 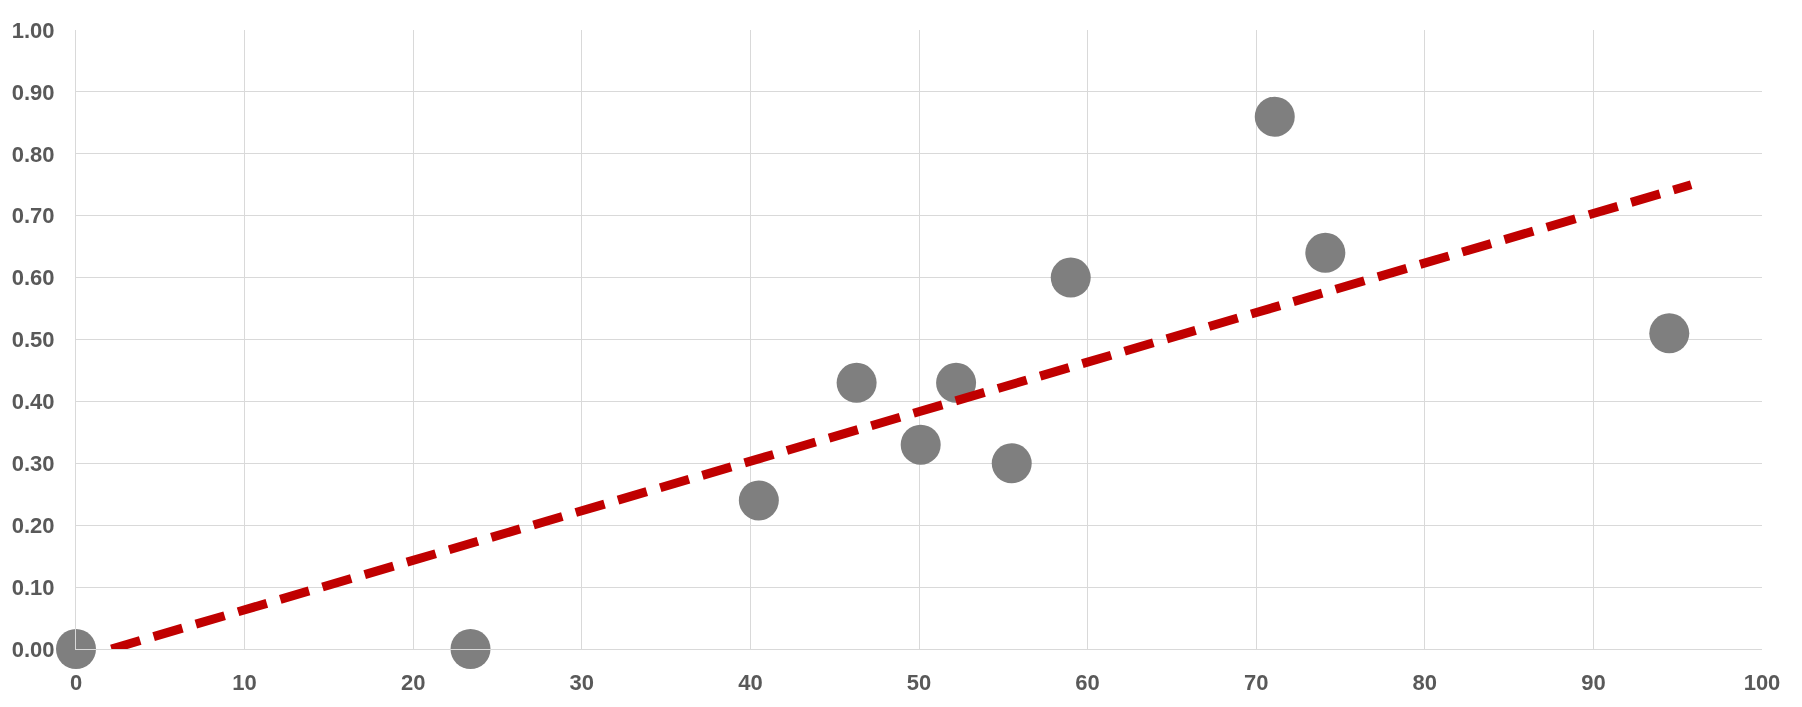 I want to click on y-tick-label: 0.90, so click(x=33, y=92).